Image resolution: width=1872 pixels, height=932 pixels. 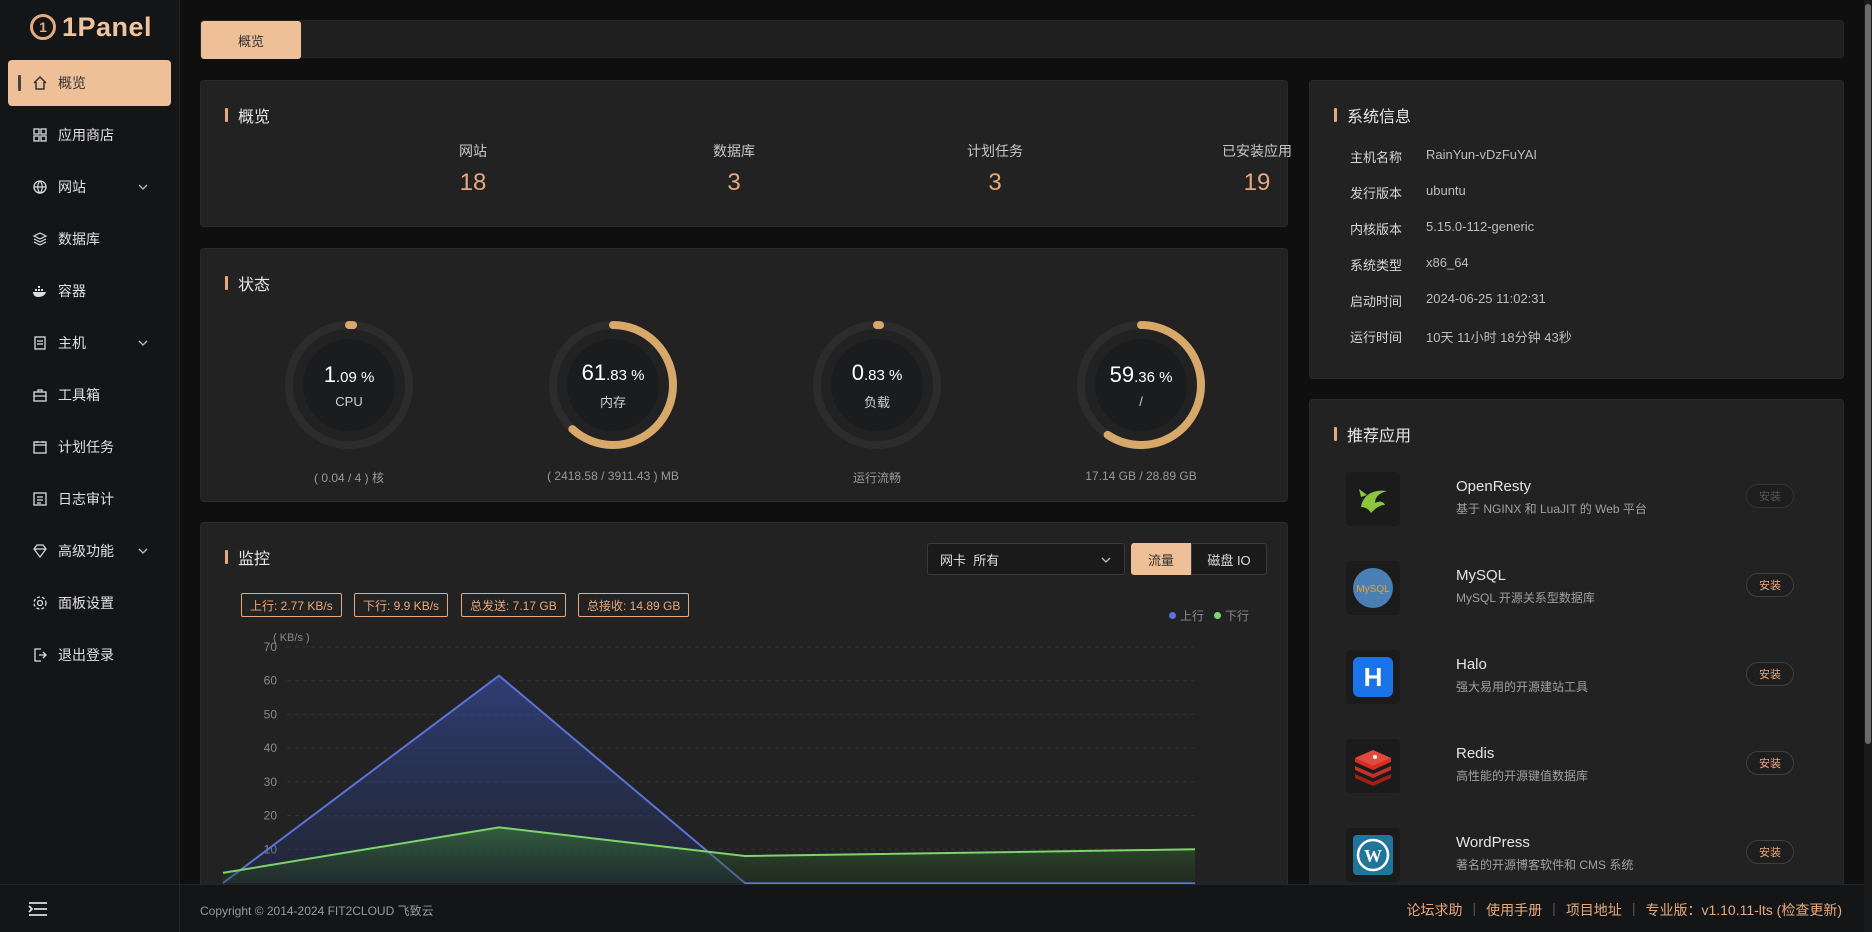 What do you see at coordinates (1514, 910) in the screenshot?
I see `manual-link: 使用手册` at bounding box center [1514, 910].